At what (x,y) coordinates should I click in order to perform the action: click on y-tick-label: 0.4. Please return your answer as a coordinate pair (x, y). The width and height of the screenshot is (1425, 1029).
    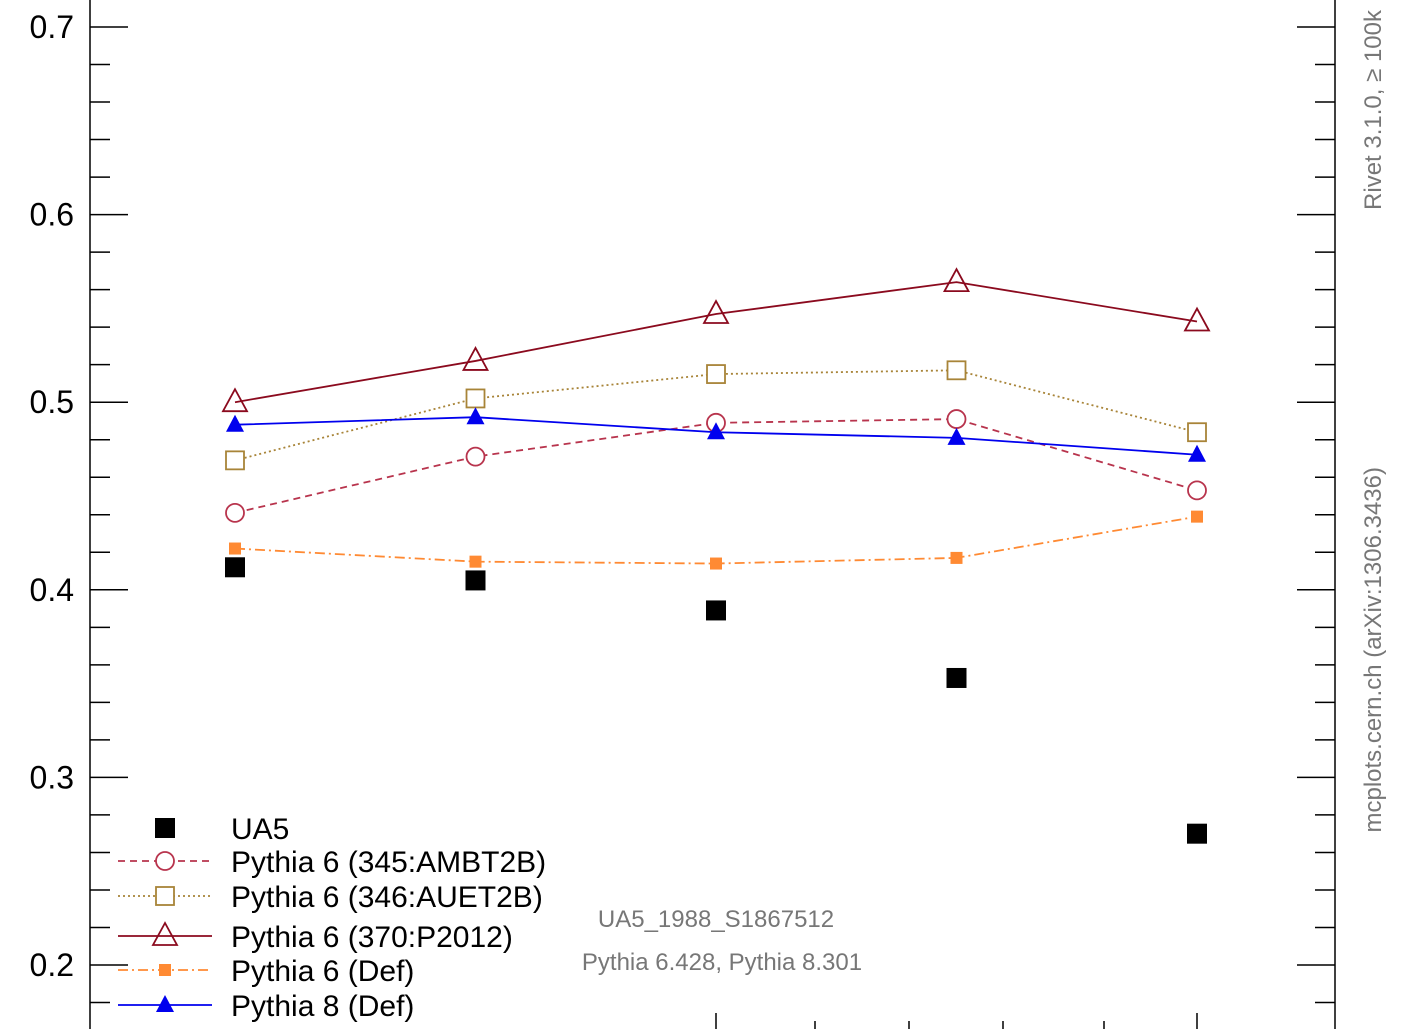
    Looking at the image, I should click on (52, 590).